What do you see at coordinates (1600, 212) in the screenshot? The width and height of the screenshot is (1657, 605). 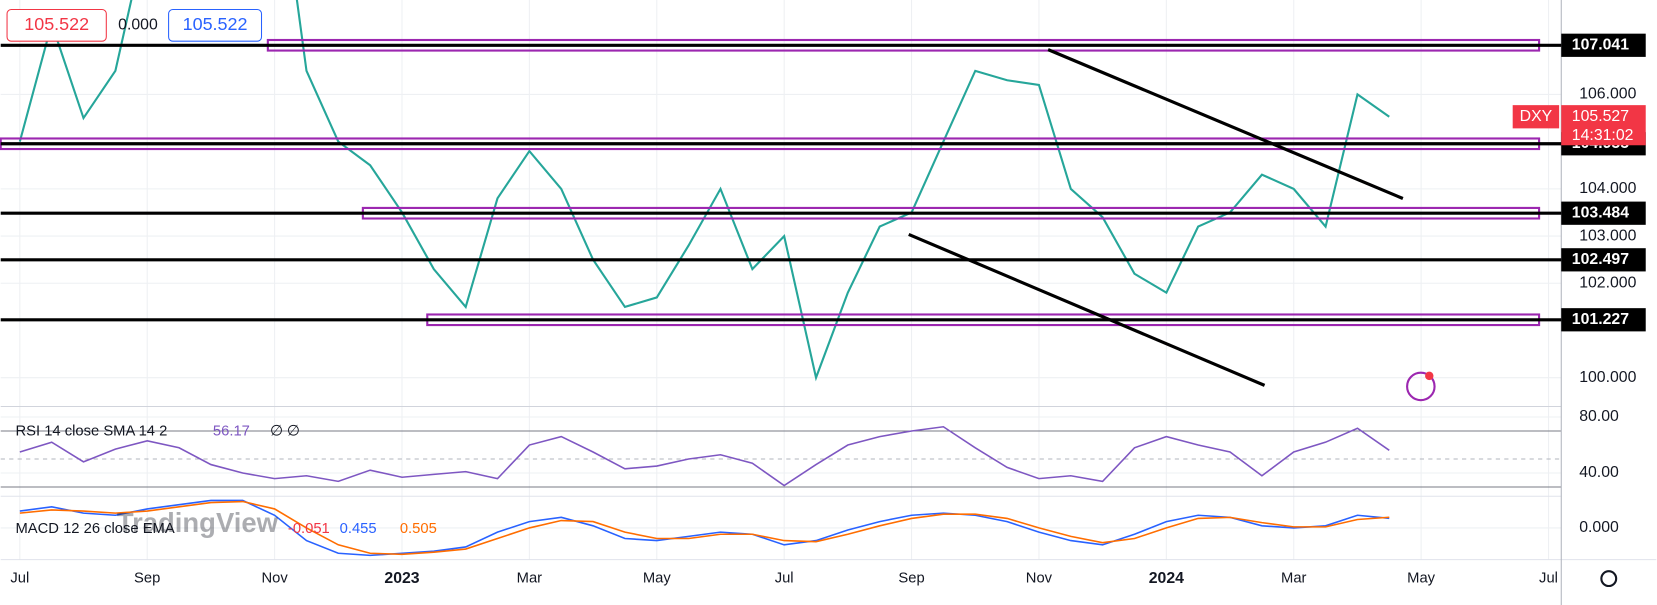 I see `level-label: 103.484` at bounding box center [1600, 212].